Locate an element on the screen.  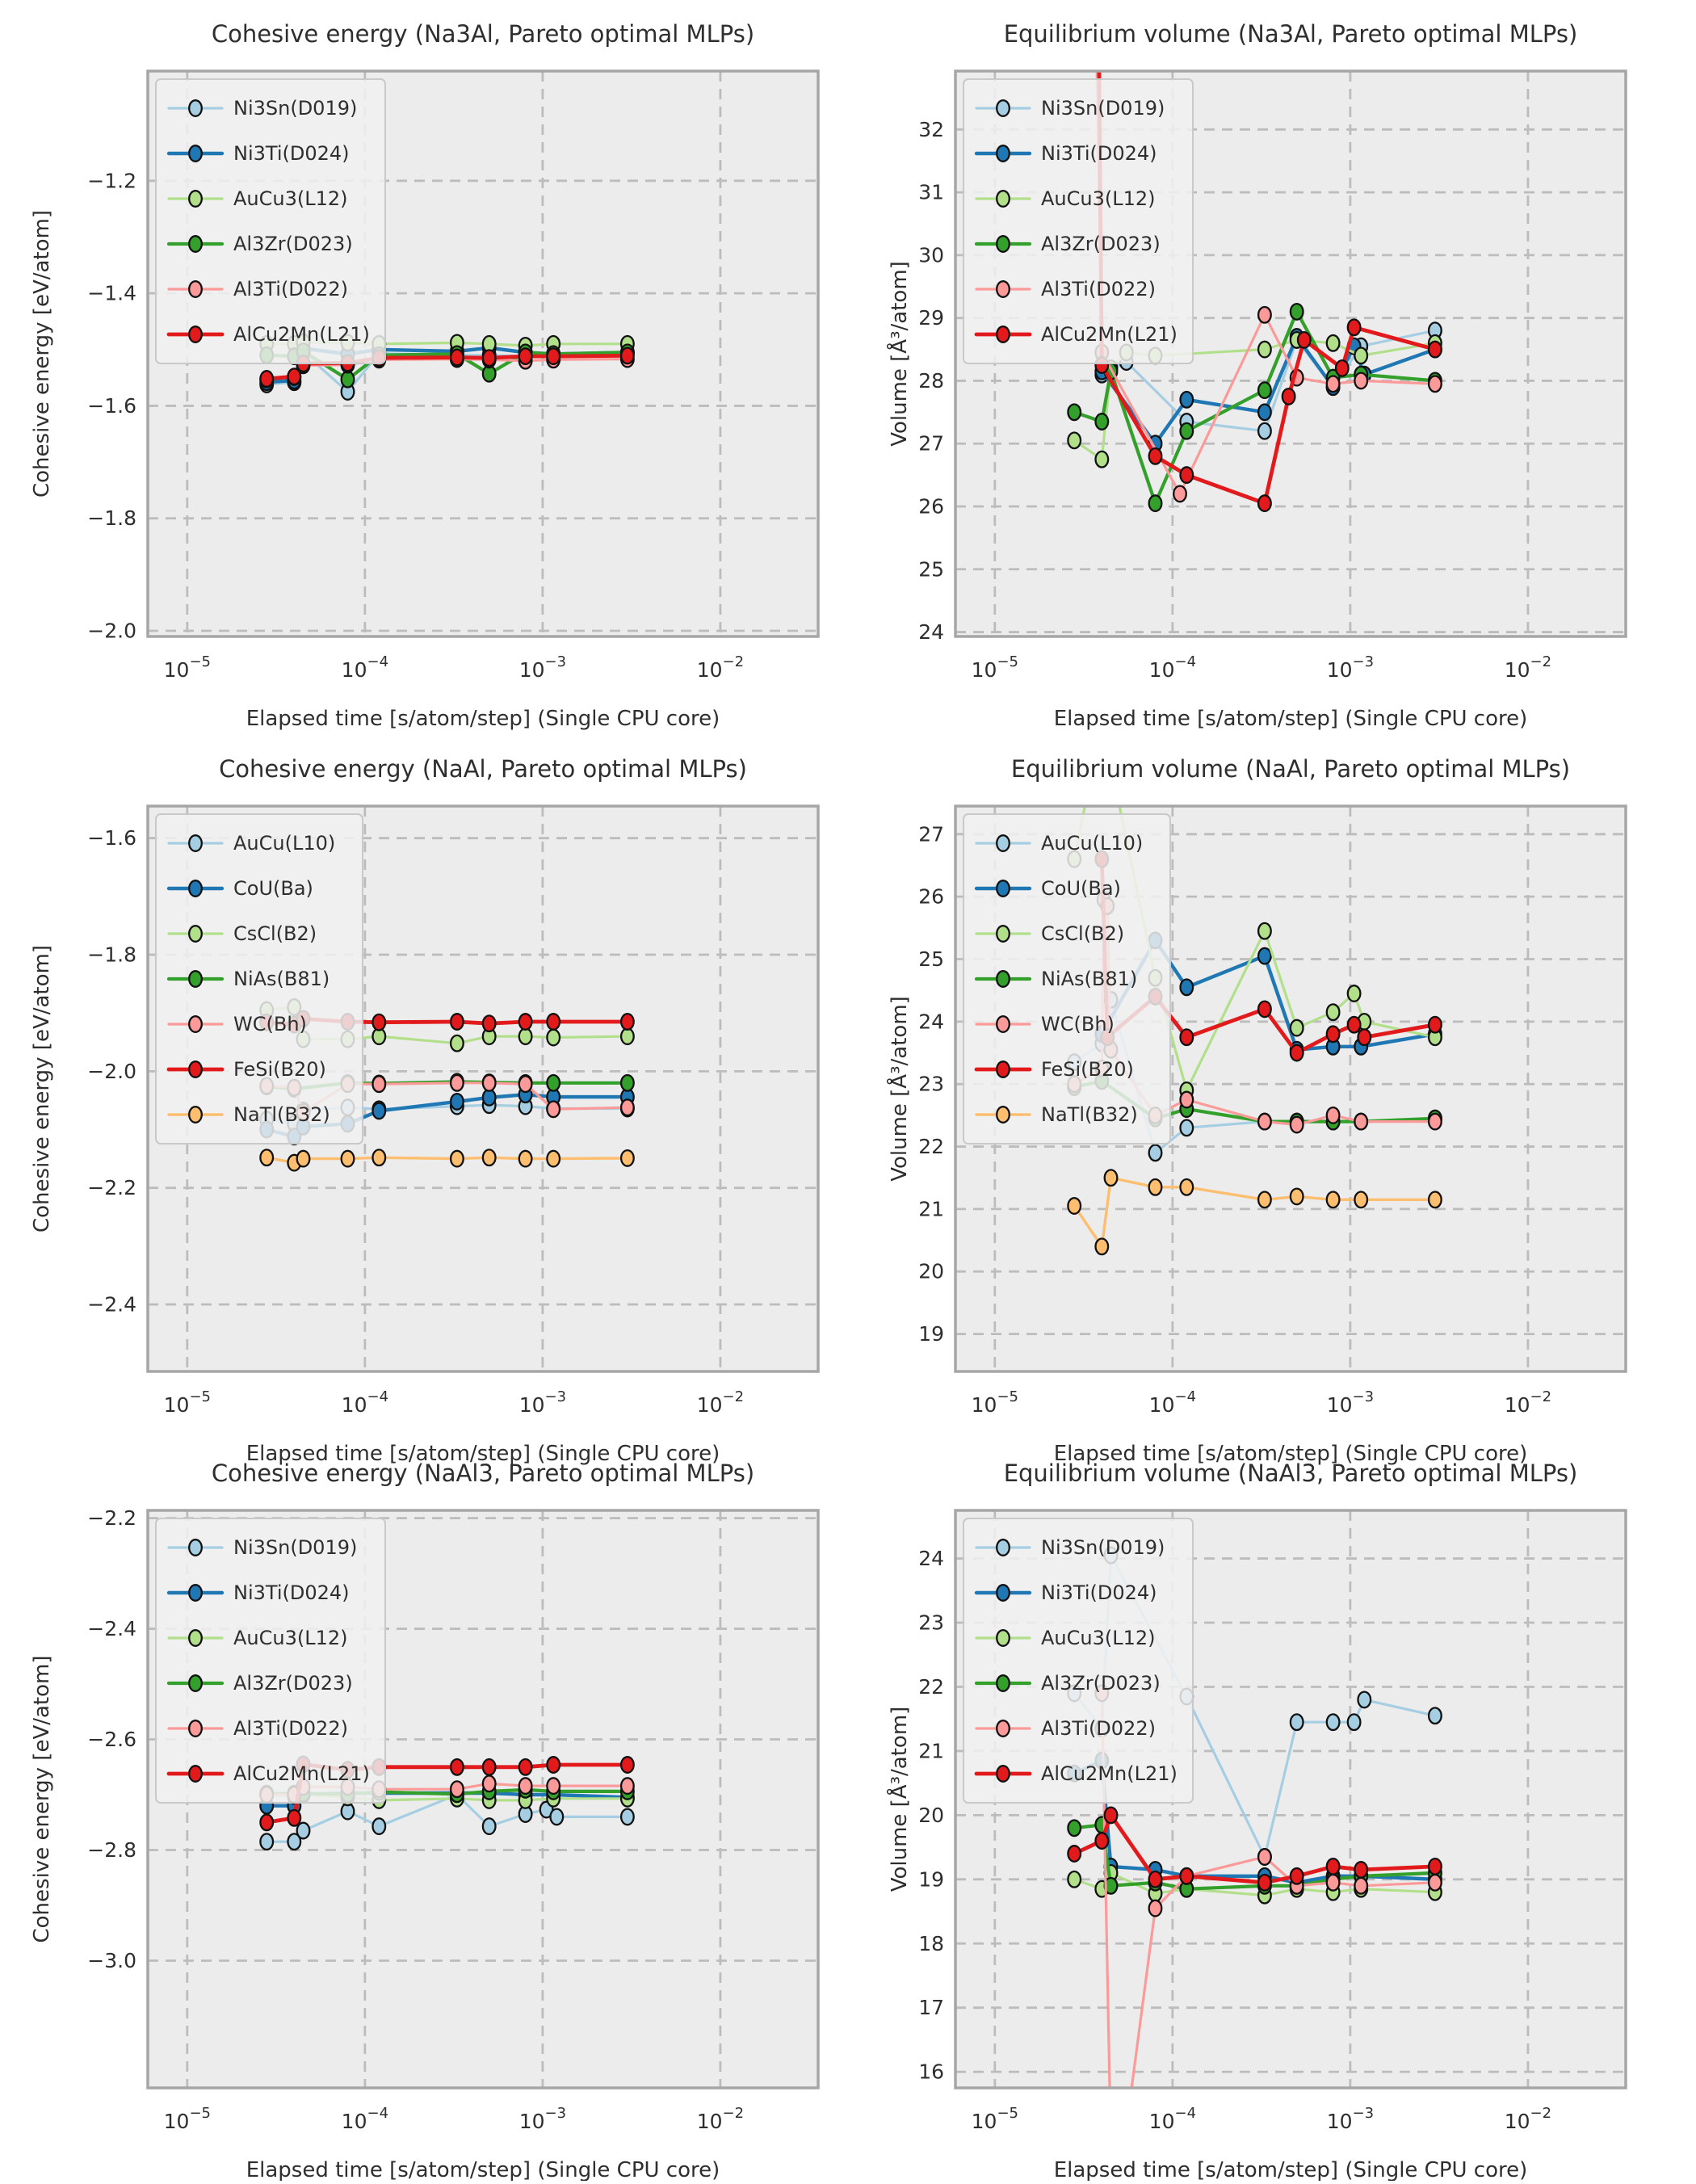
y-tick-label: 28 is located at coordinates (931, 381).